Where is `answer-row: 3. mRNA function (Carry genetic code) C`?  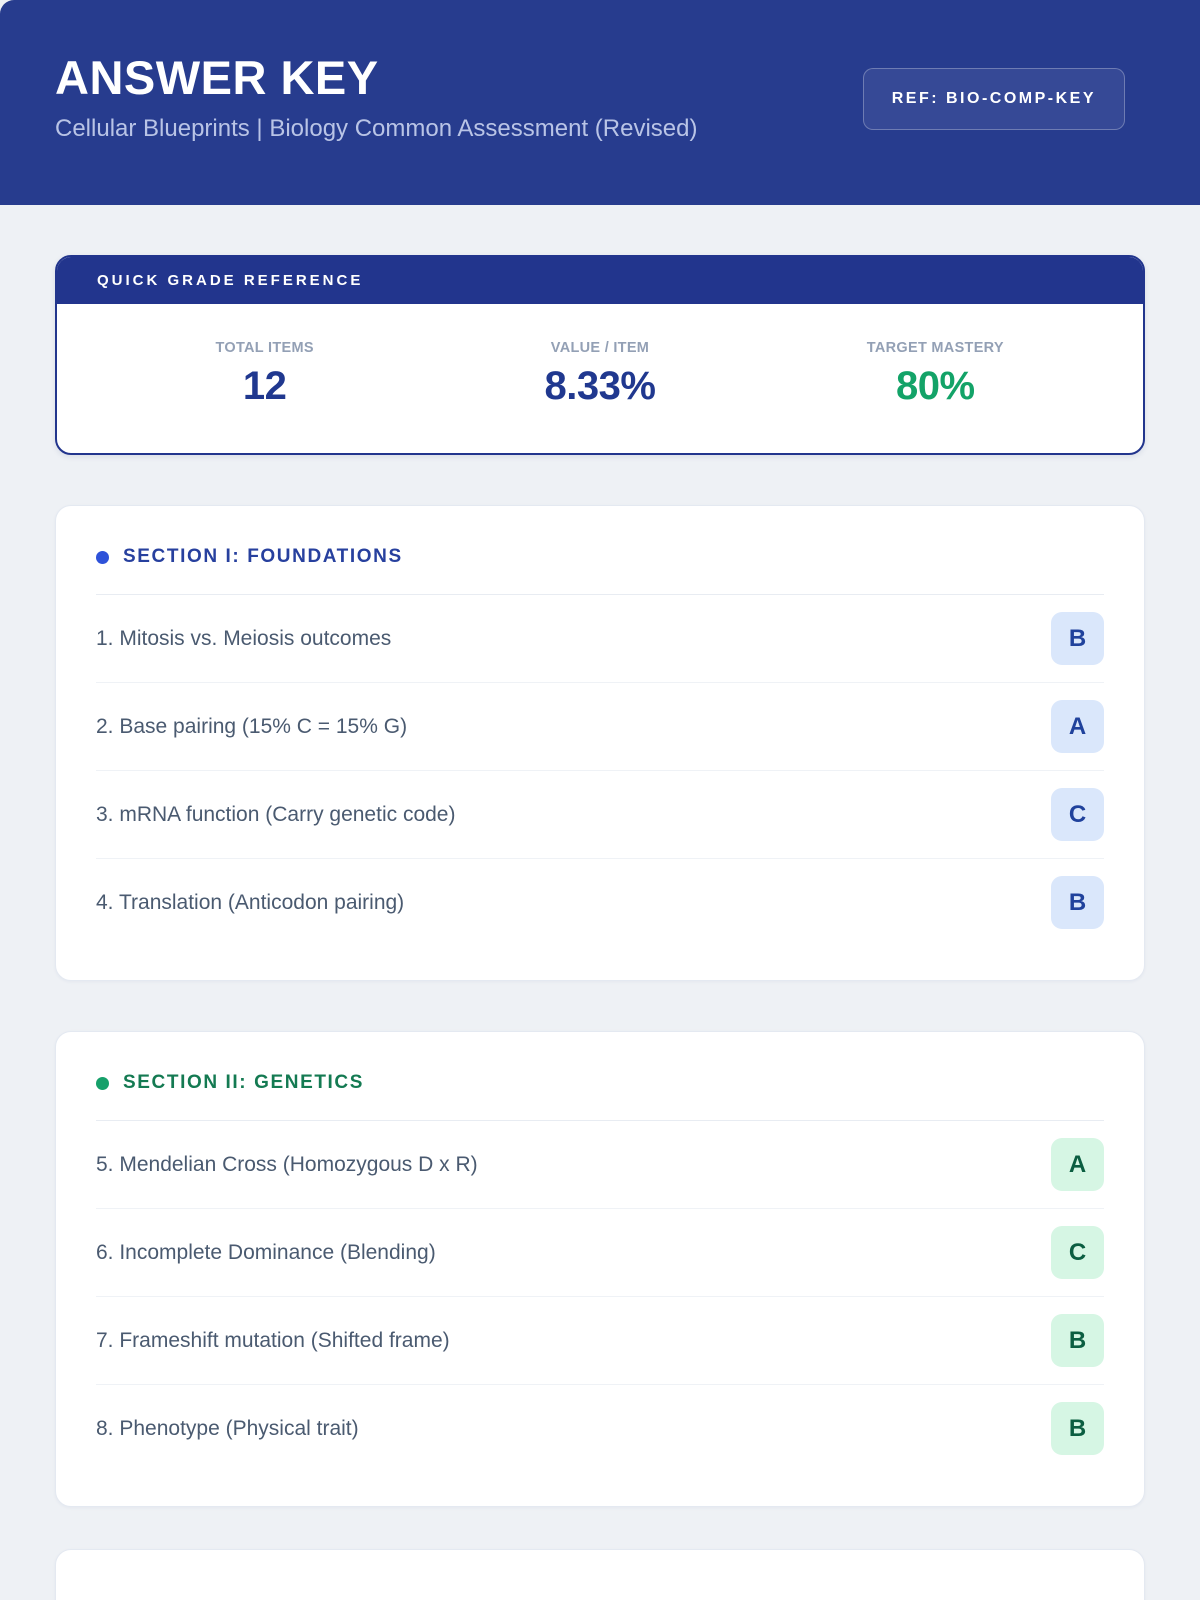 answer-row: 3. mRNA function (Carry genetic code) C is located at coordinates (600, 815).